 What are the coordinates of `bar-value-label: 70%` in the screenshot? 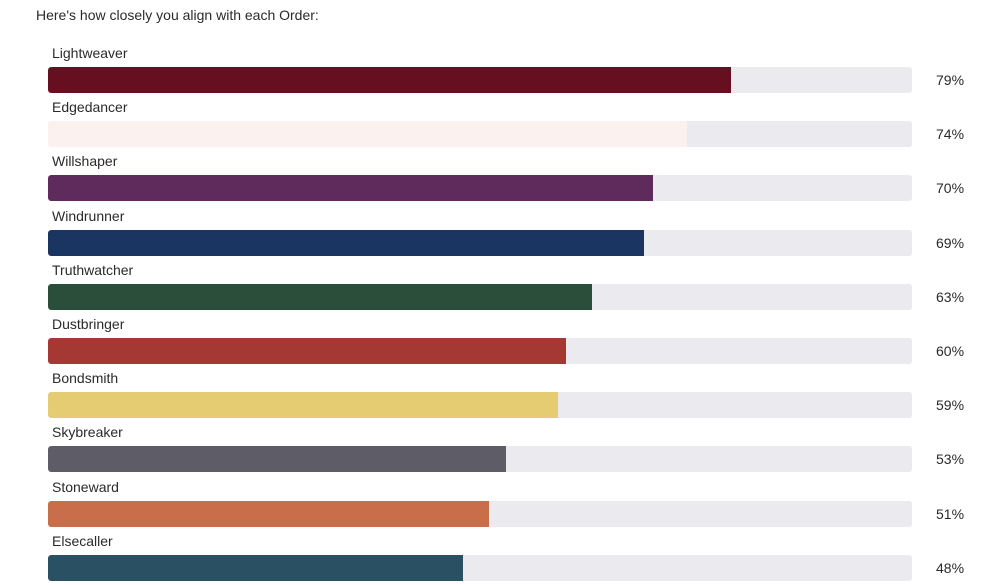 It's located at (950, 188).